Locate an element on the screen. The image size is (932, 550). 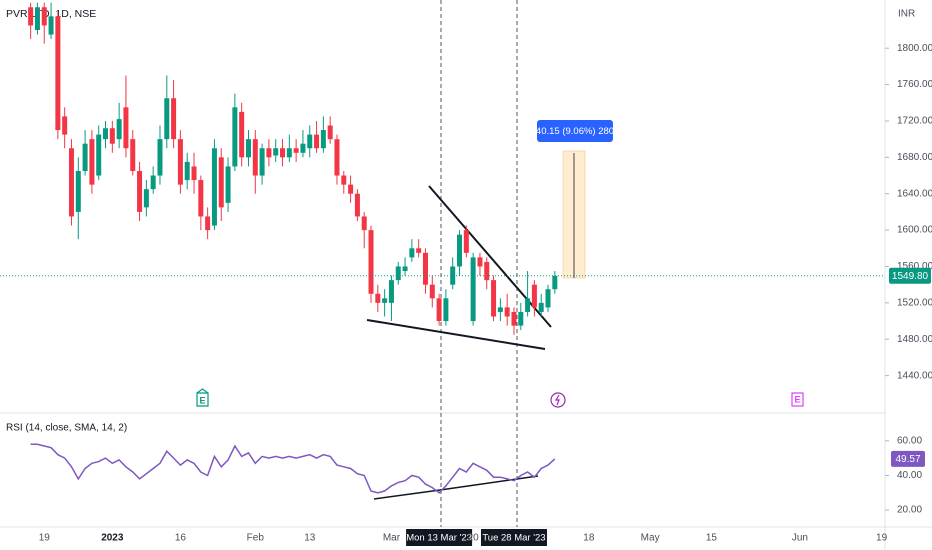
x-tick-label: 18 is located at coordinates (589, 538).